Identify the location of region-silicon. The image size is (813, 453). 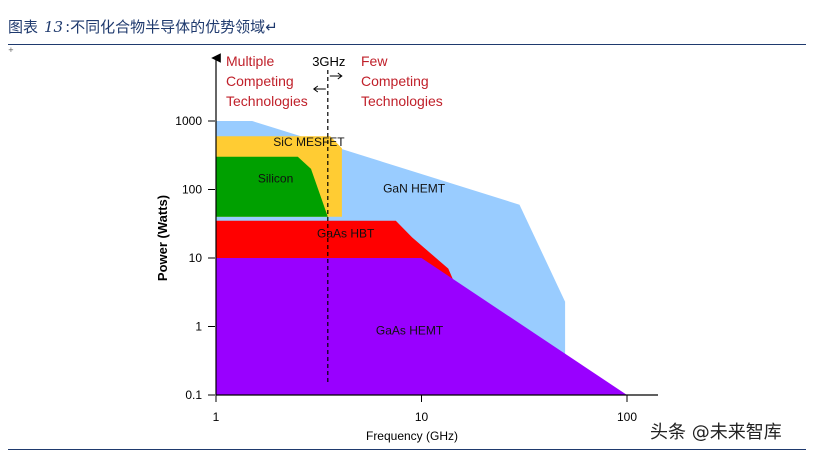
(272, 186).